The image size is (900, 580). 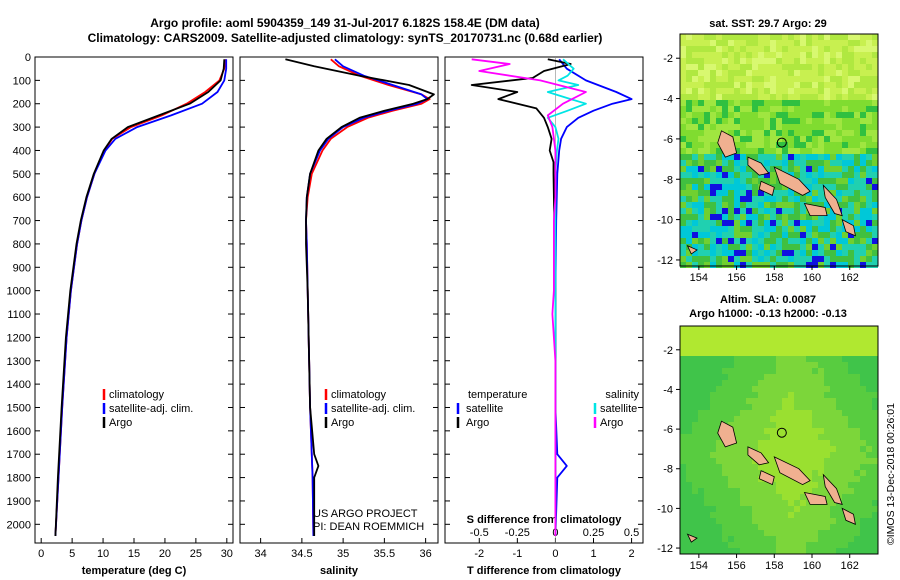 What do you see at coordinates (103, 554) in the screenshot?
I see `temperature-xtick-label: 10` at bounding box center [103, 554].